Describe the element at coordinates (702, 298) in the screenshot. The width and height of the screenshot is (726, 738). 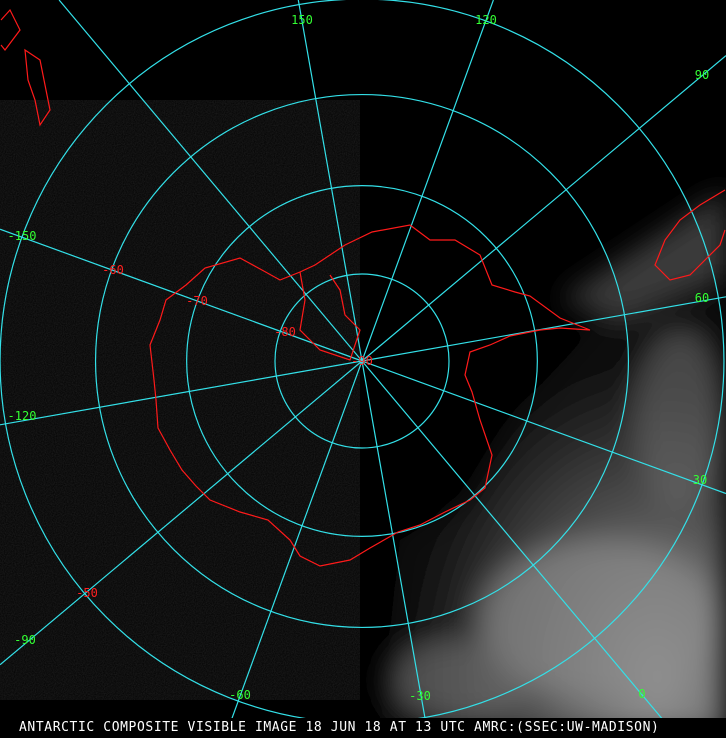
I see `longitude-label: 60` at that location.